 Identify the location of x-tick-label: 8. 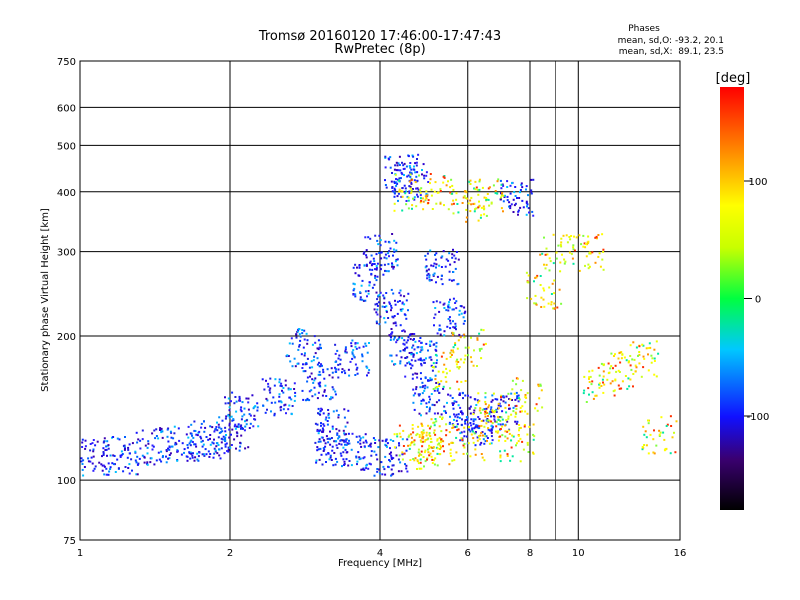
(530, 553).